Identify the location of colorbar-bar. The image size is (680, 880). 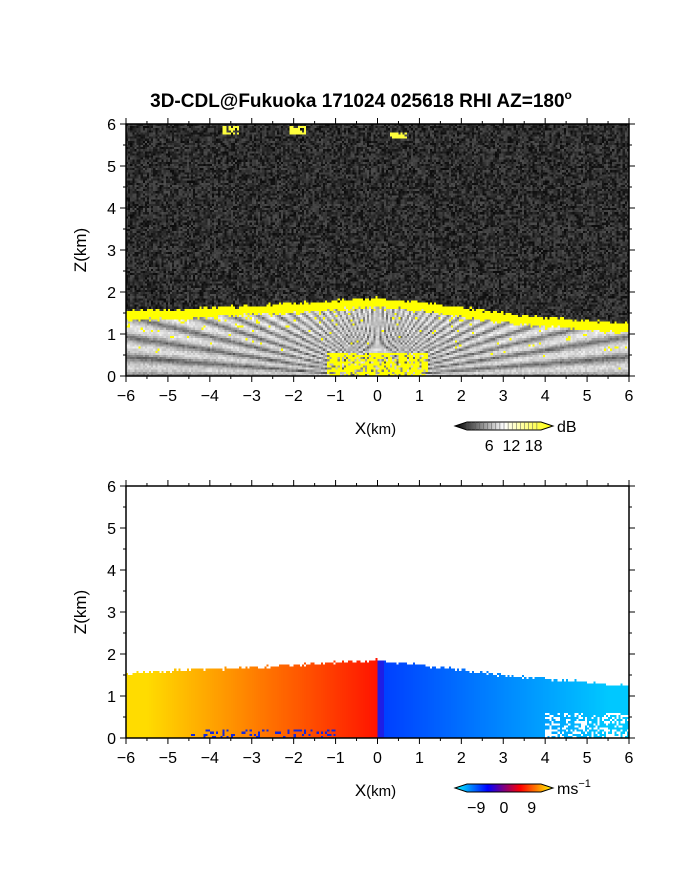
(504, 788).